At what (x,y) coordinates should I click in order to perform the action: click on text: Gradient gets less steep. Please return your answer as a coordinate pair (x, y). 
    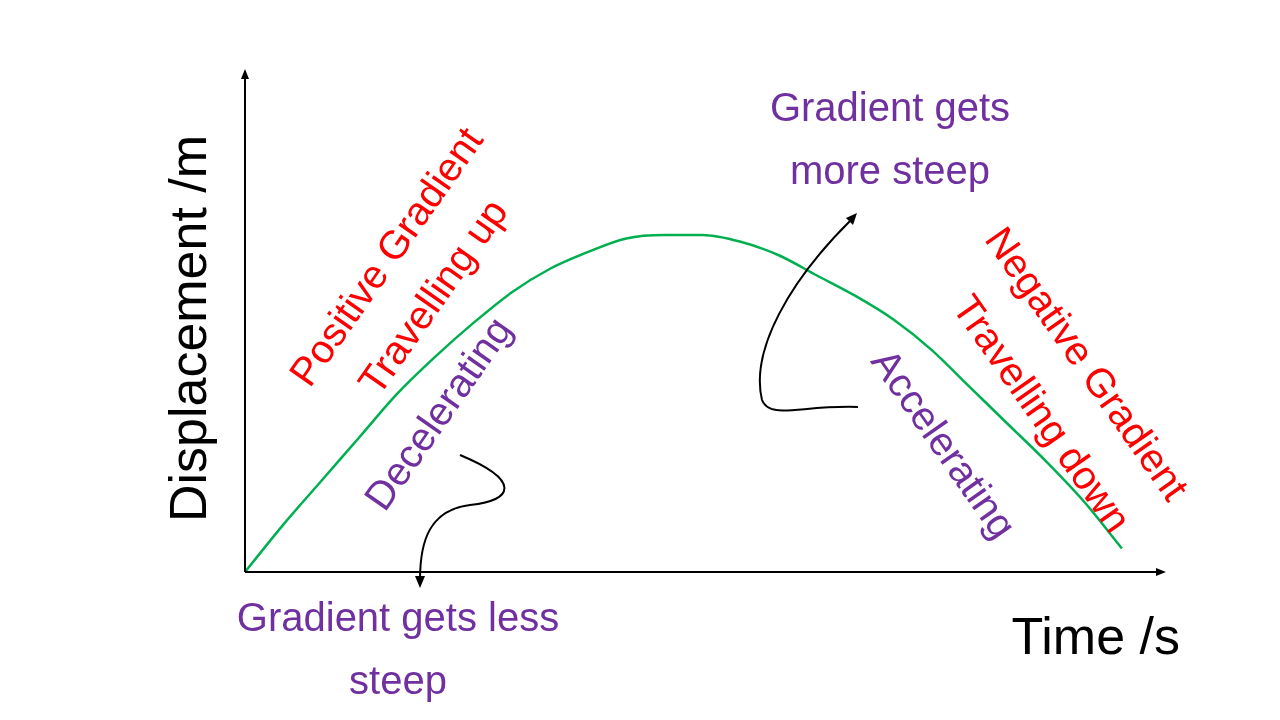
    Looking at the image, I should click on (398, 649).